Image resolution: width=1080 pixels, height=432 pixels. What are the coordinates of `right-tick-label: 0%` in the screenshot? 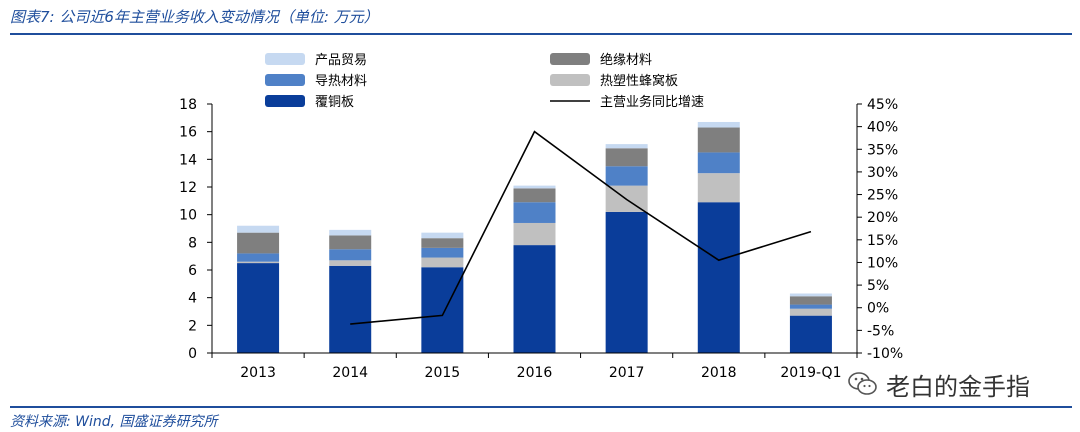 It's located at (878, 309).